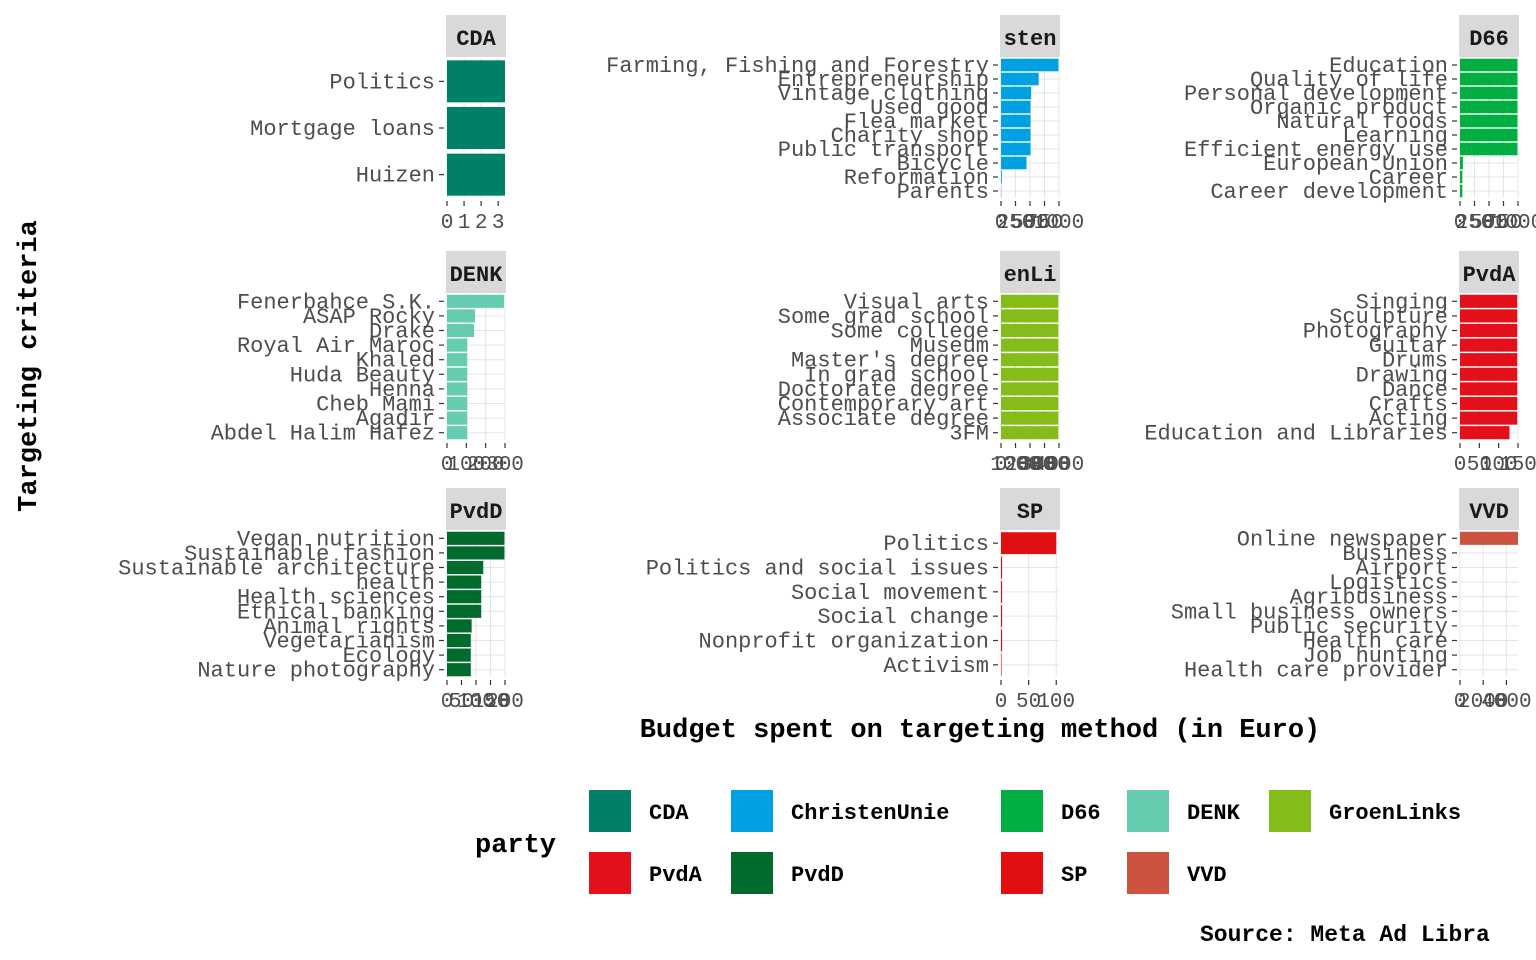  I want to click on y-tick-label: Associate degree, so click(883, 419).